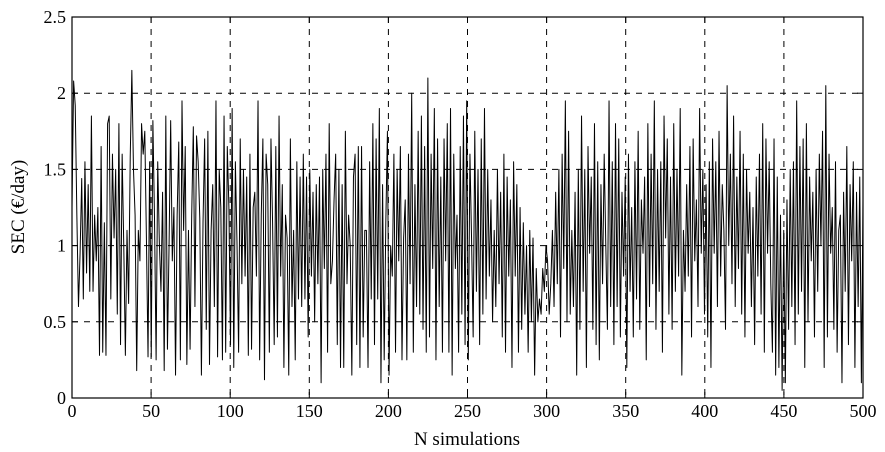 The width and height of the screenshot is (885, 452). Describe the element at coordinates (388, 411) in the screenshot. I see `x-tick-label: 200` at that location.